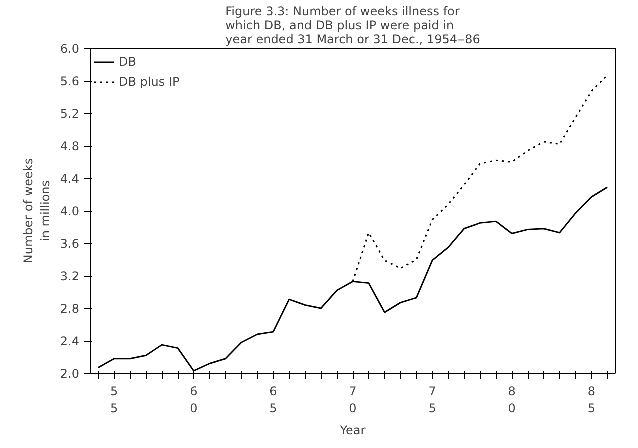  What do you see at coordinates (70, 147) in the screenshot?
I see `y-tick-label: 4.8` at bounding box center [70, 147].